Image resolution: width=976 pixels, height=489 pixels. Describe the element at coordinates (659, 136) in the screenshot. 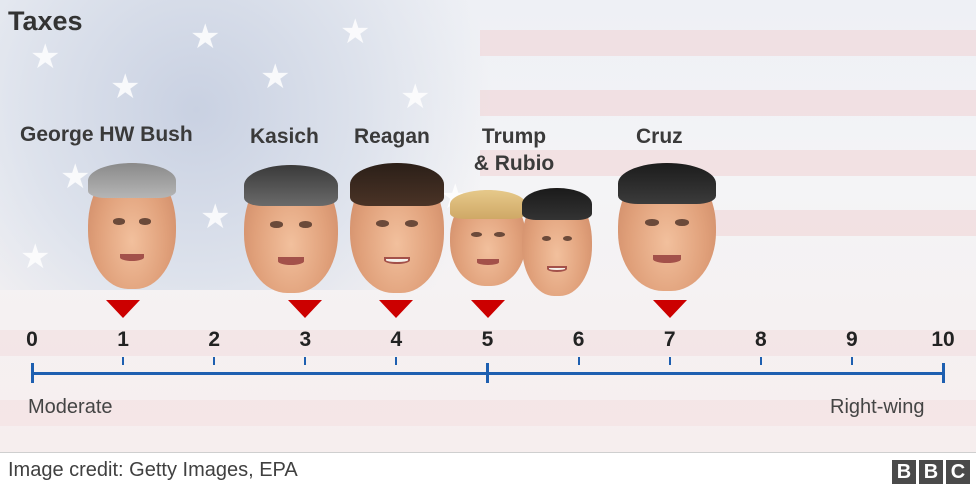

I see `candidate-label-cruz: Cruz` at that location.